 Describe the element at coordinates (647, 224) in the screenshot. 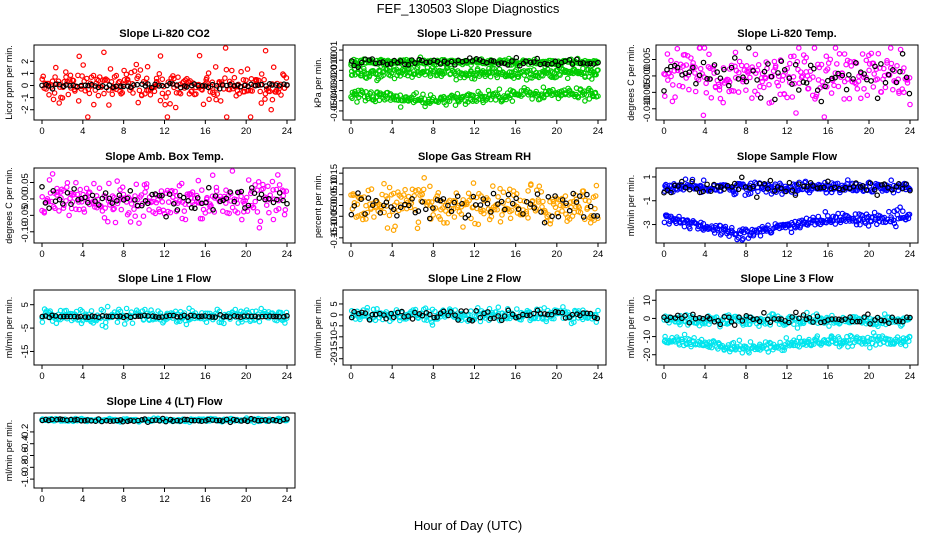

I see `y-tick-label: -3` at that location.